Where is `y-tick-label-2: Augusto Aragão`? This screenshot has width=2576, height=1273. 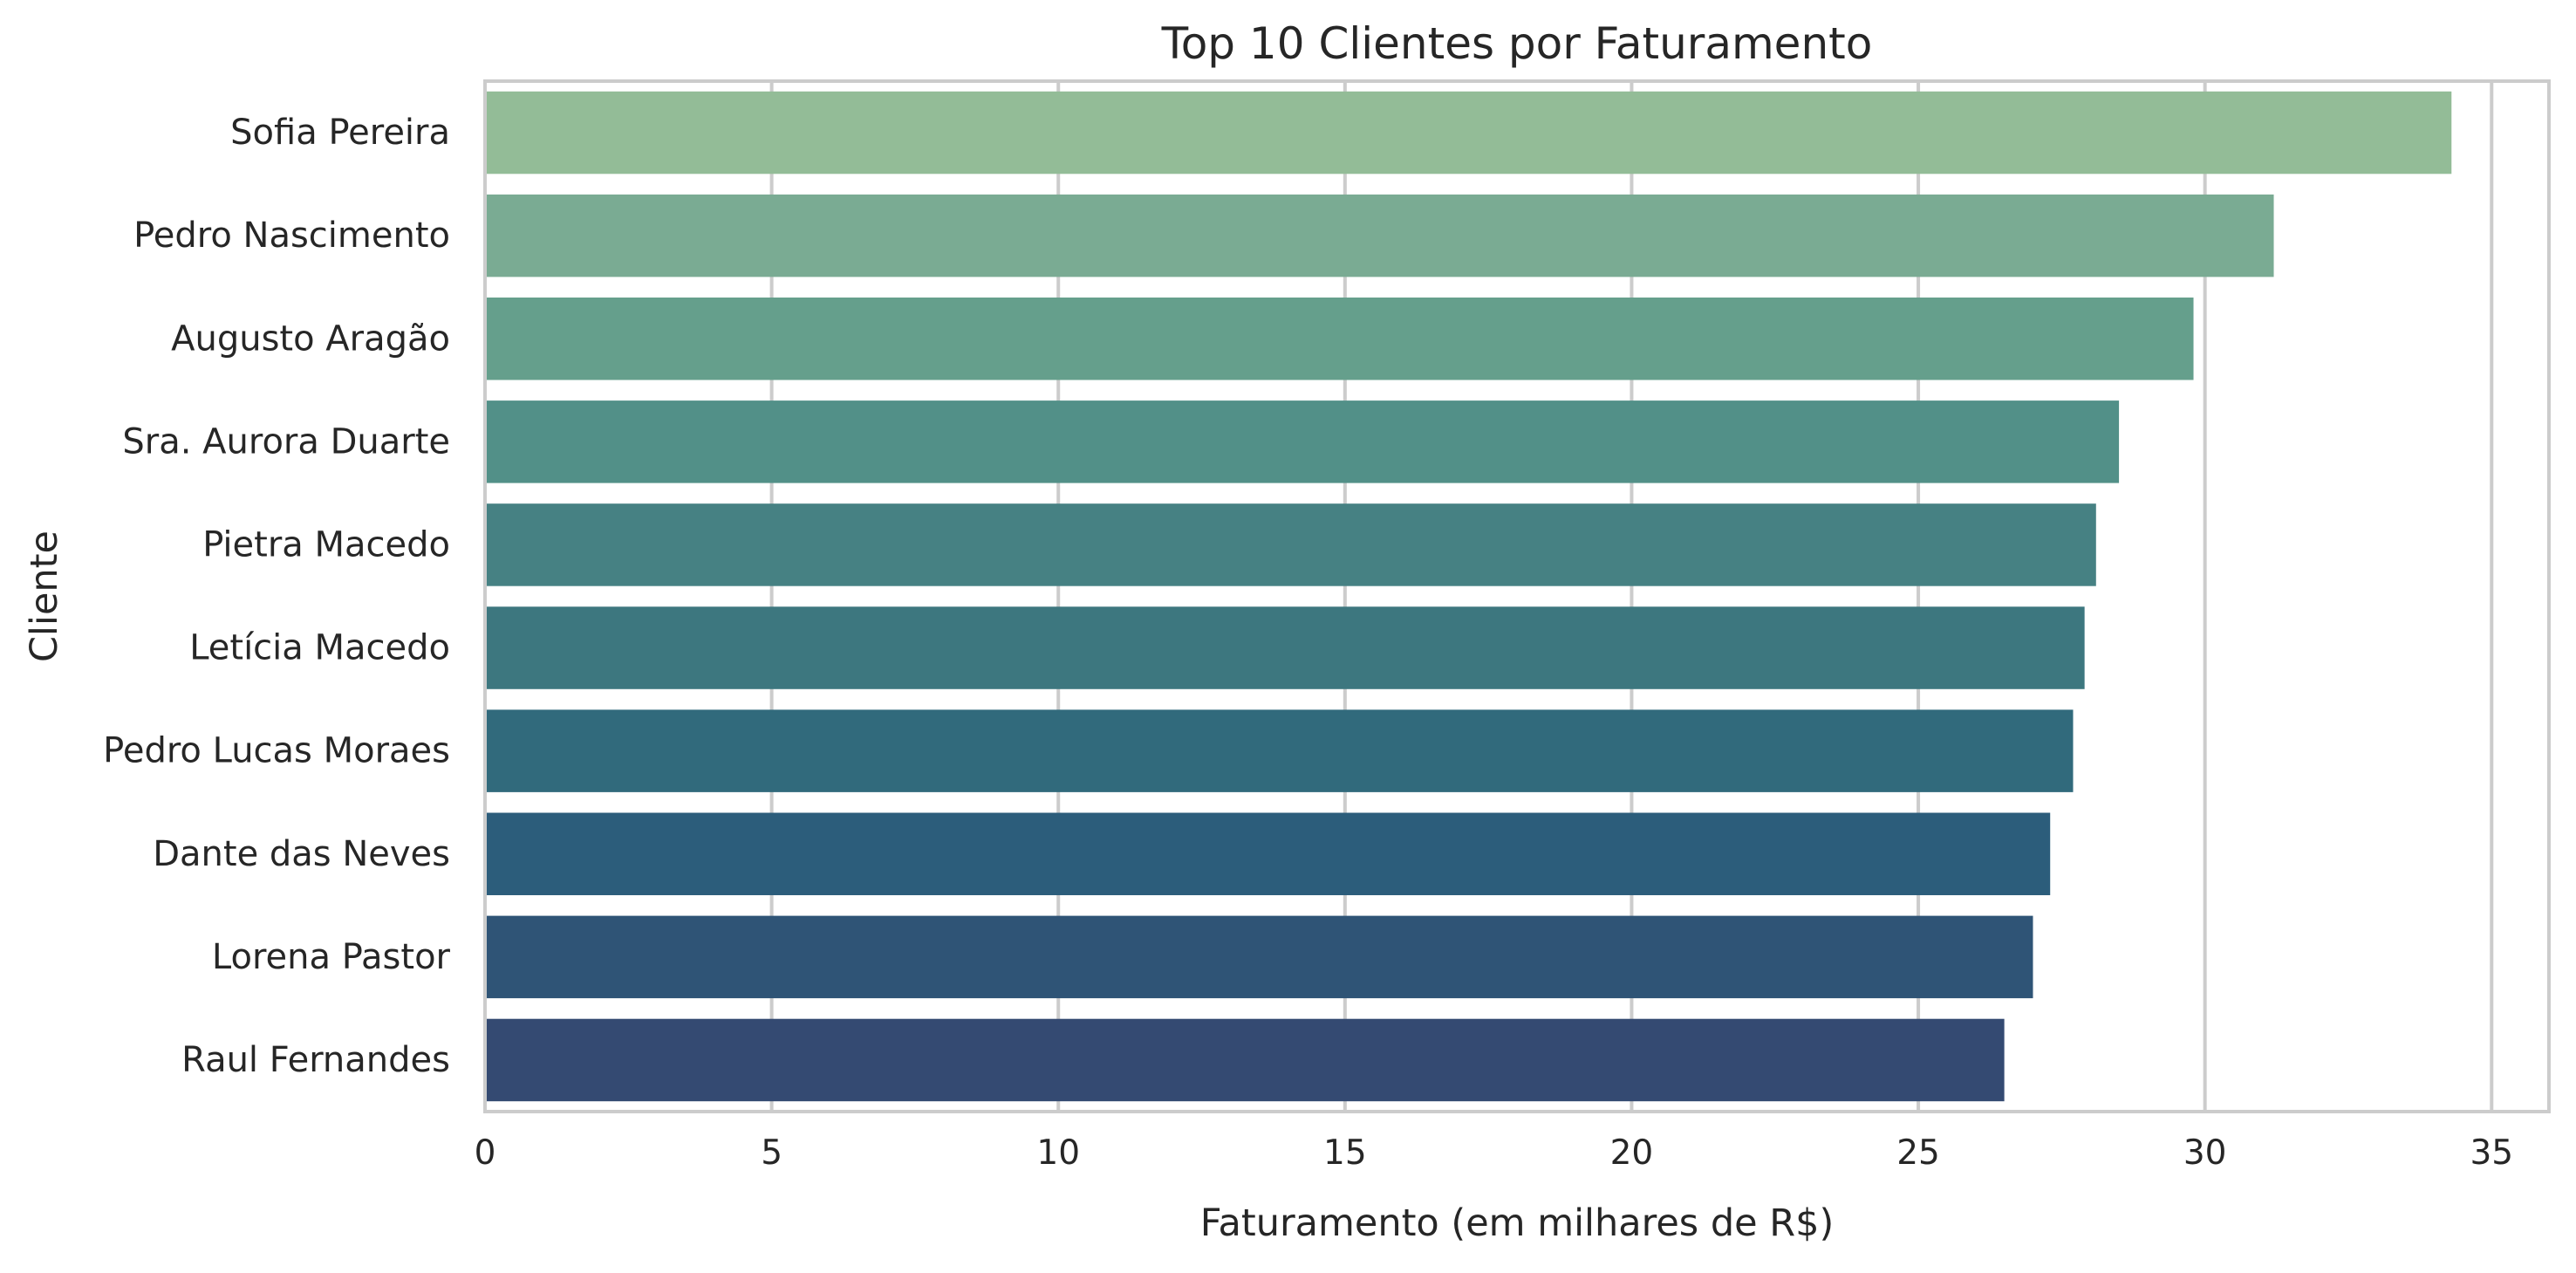
y-tick-label-2: Augusto Aragão is located at coordinates (310, 338).